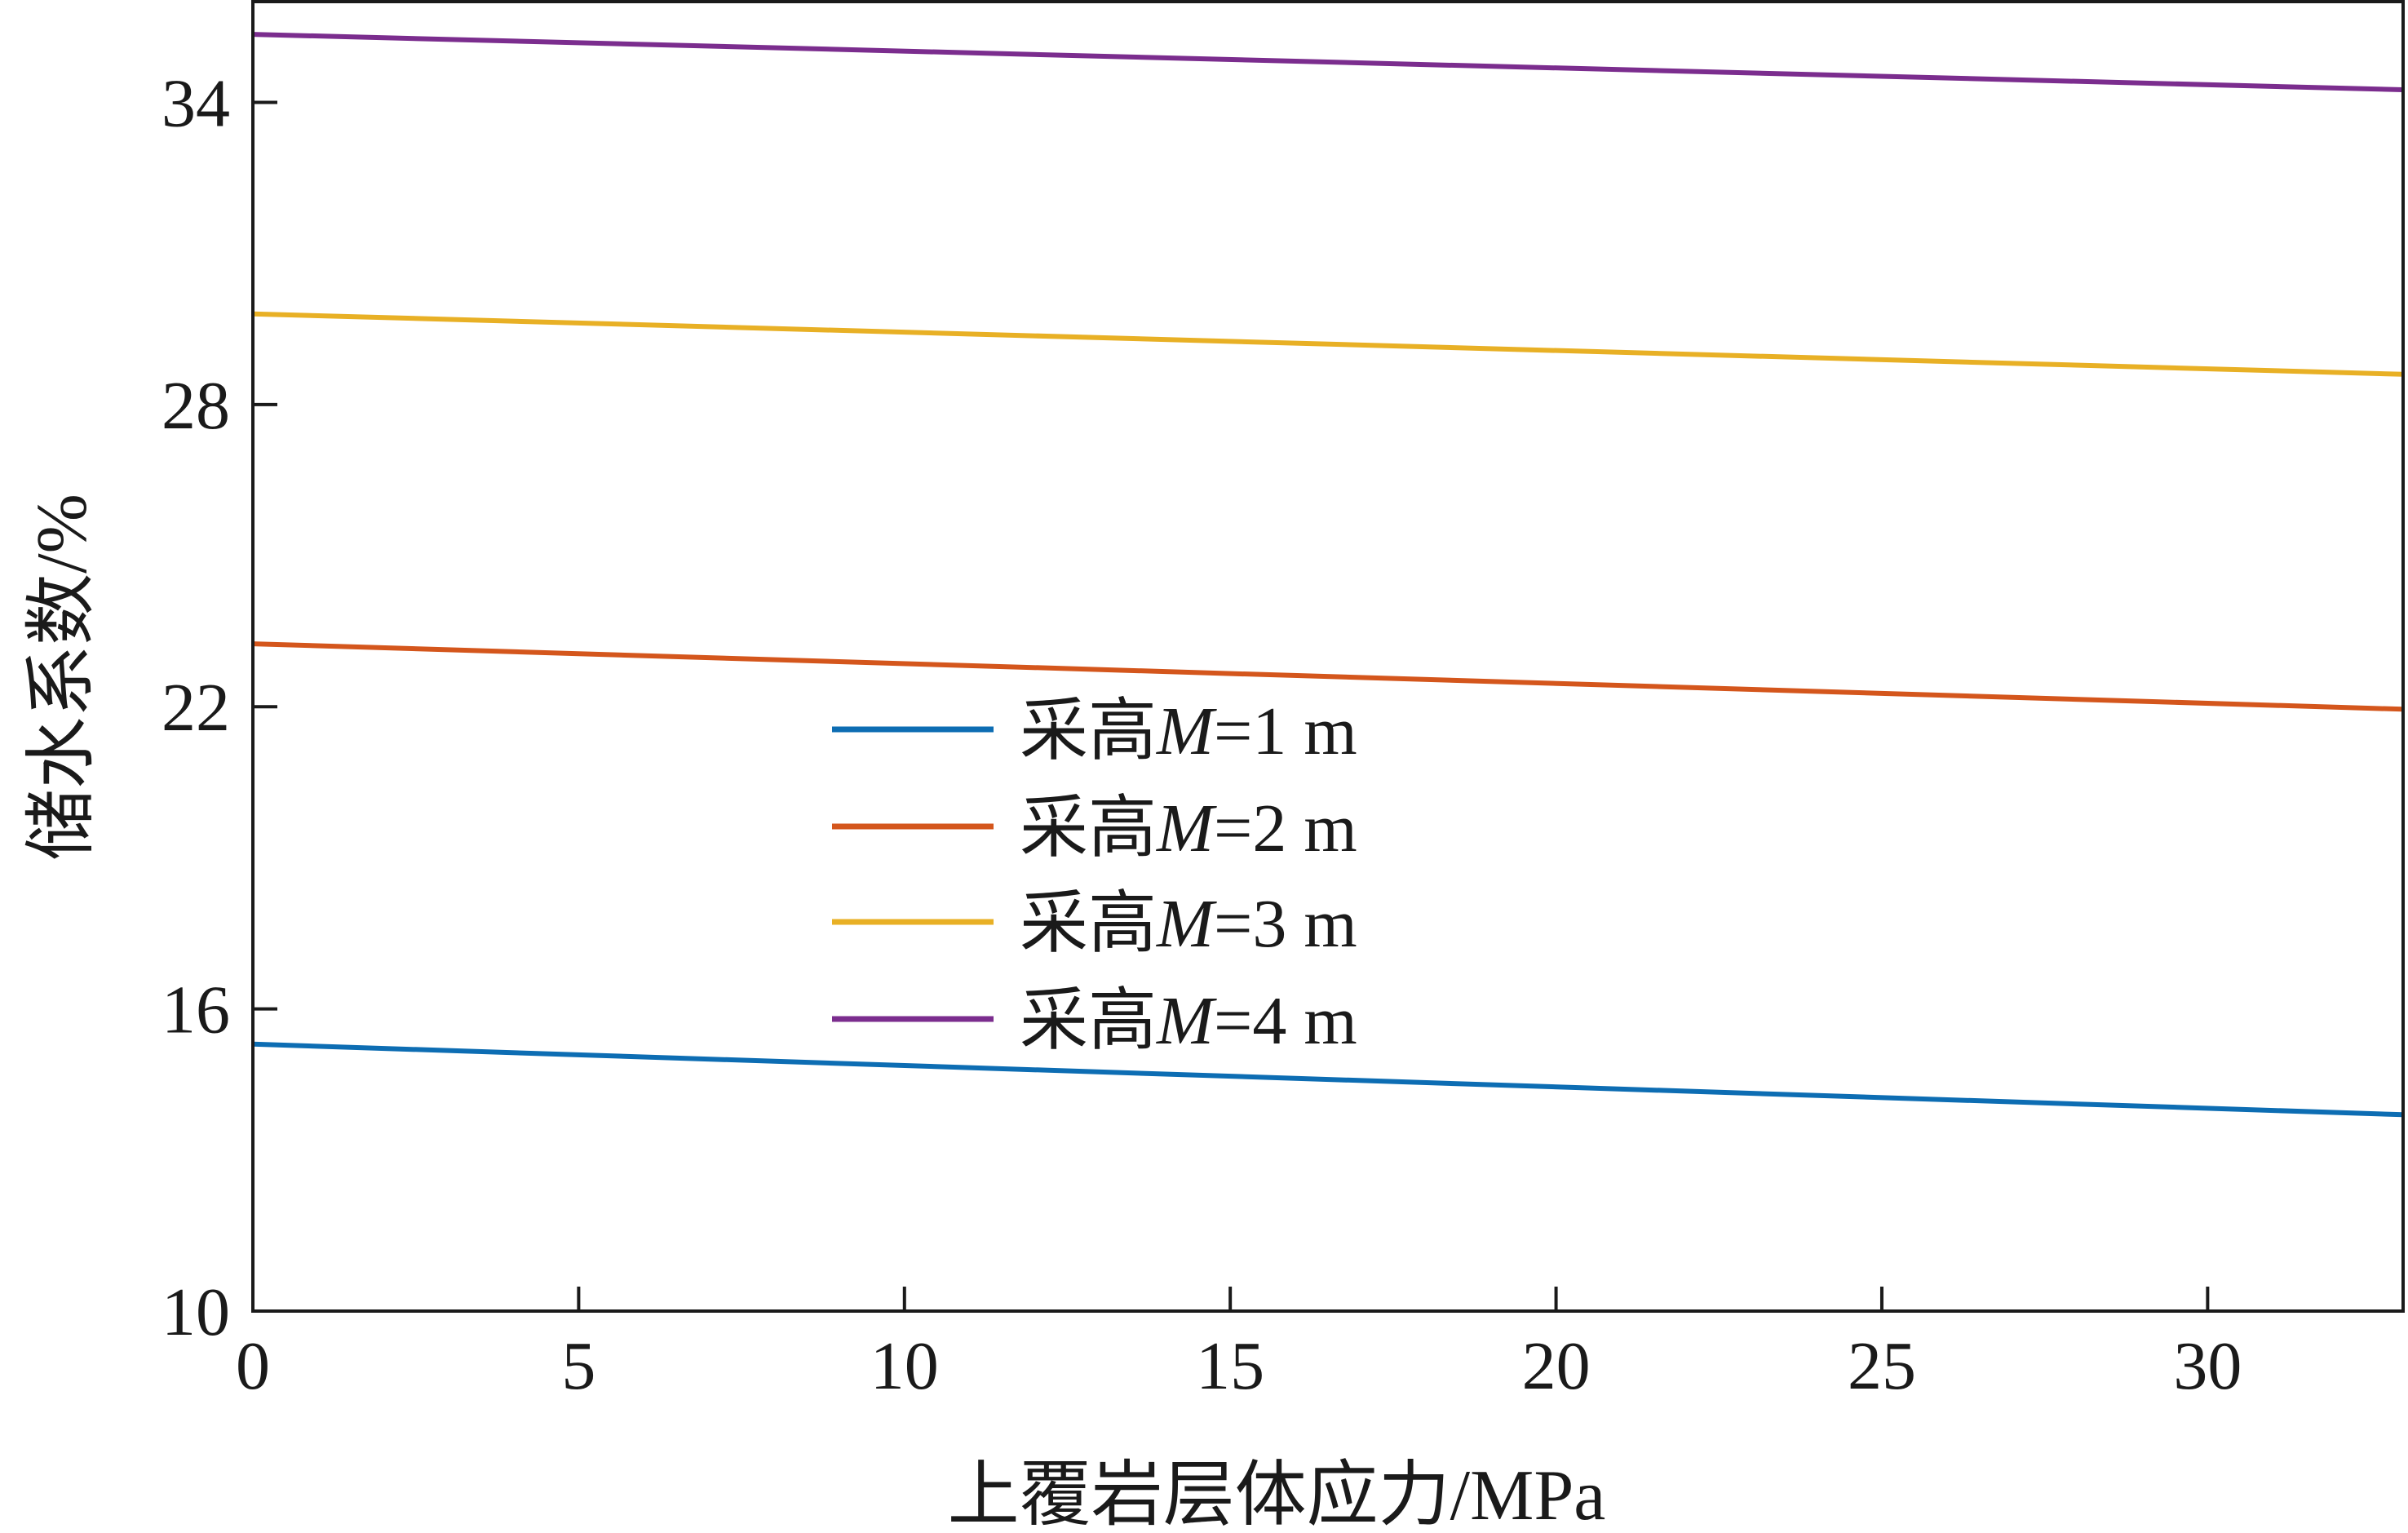  What do you see at coordinates (1882, 1366) in the screenshot?
I see `x-tick-label: 25` at bounding box center [1882, 1366].